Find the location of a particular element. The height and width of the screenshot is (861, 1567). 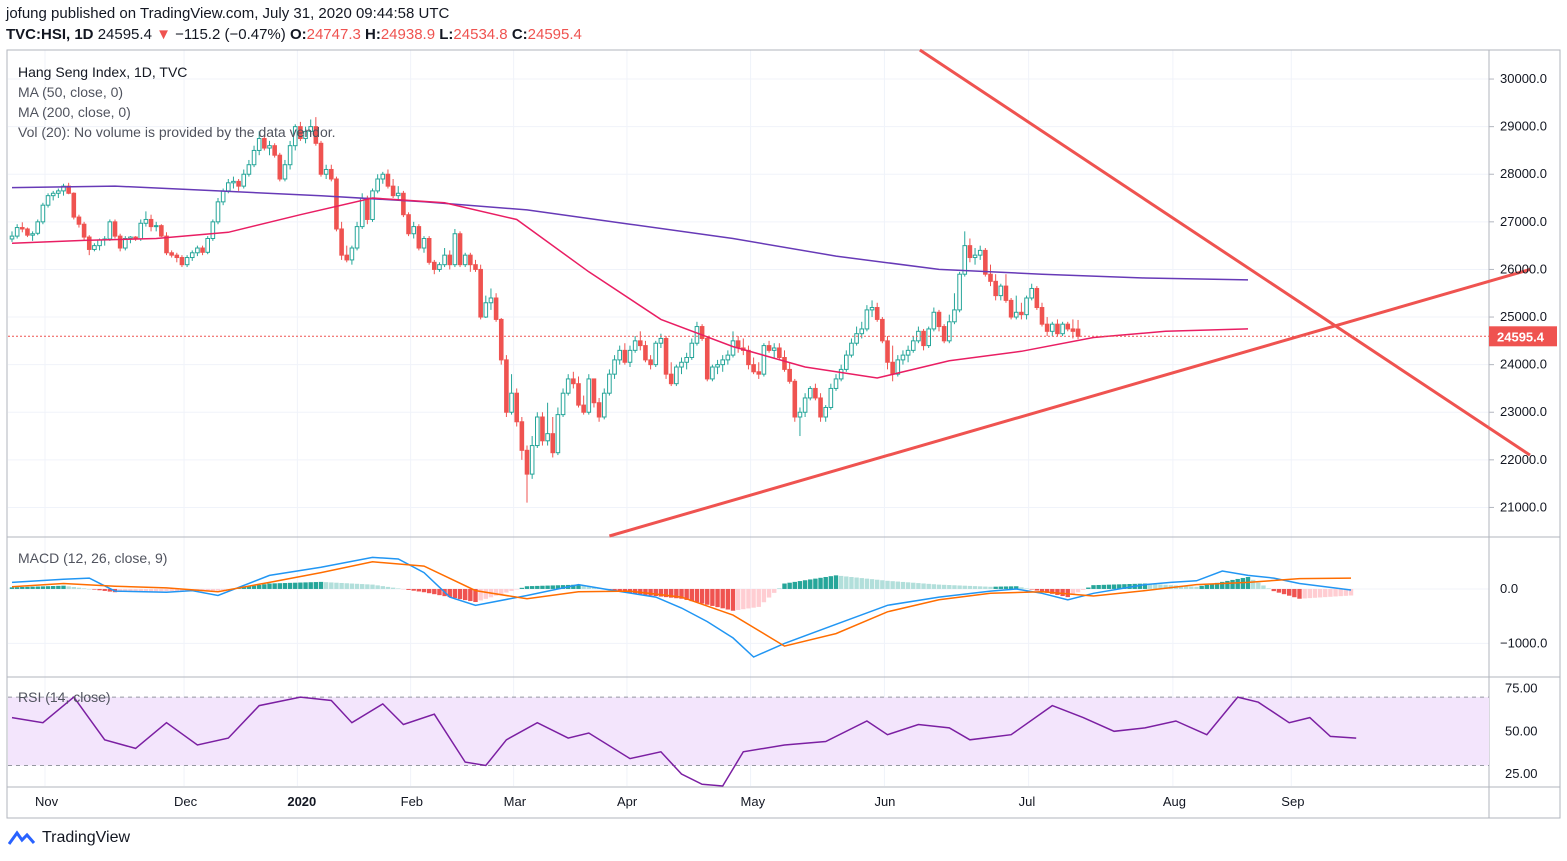

rsi-line is located at coordinates (684, 741).